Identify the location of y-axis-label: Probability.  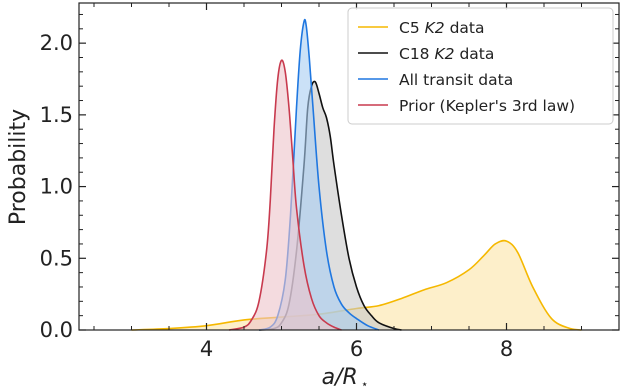
(18, 167).